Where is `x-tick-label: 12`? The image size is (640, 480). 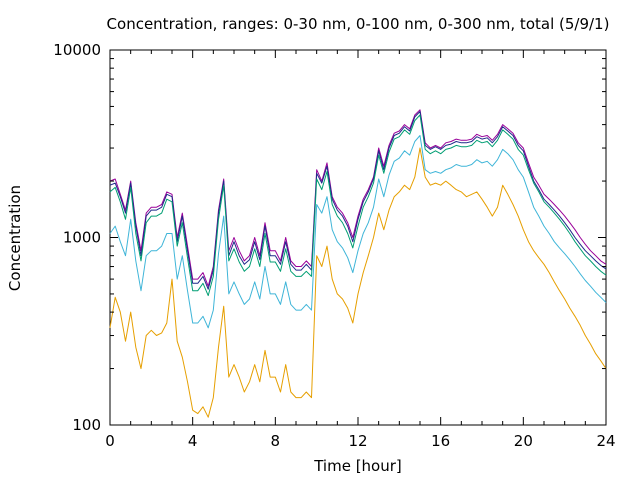 x-tick-label: 12 is located at coordinates (357, 441).